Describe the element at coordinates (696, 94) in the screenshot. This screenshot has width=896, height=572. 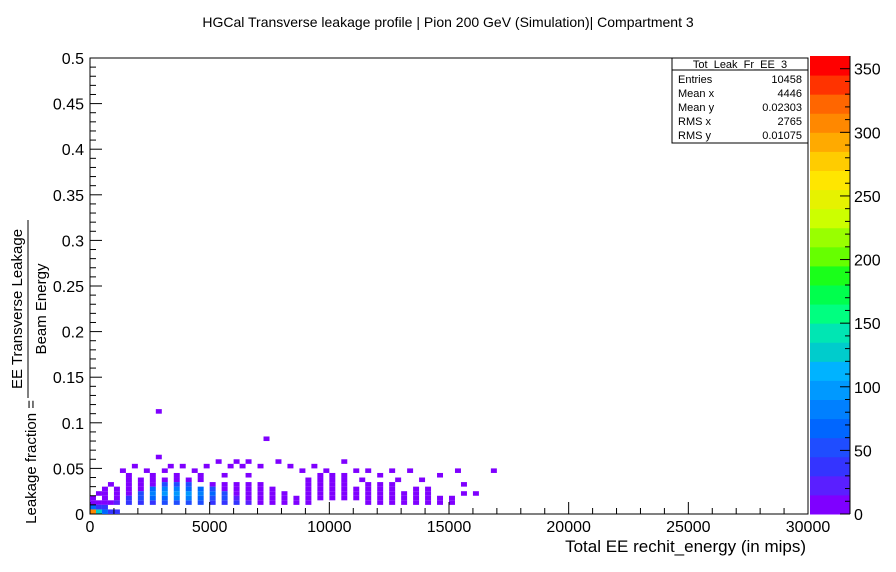
I see `stats-label: Mean x` at that location.